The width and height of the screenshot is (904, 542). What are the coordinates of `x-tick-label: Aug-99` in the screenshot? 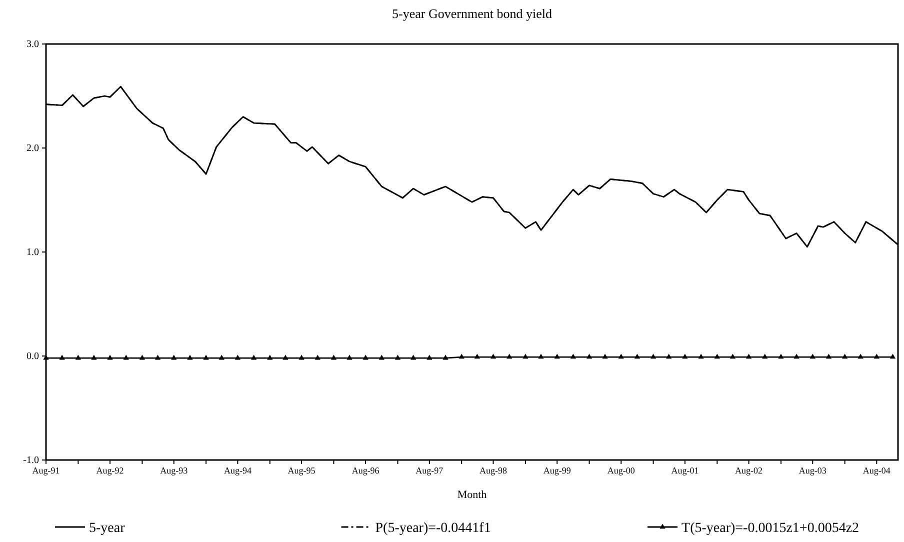 It's located at (557, 470).